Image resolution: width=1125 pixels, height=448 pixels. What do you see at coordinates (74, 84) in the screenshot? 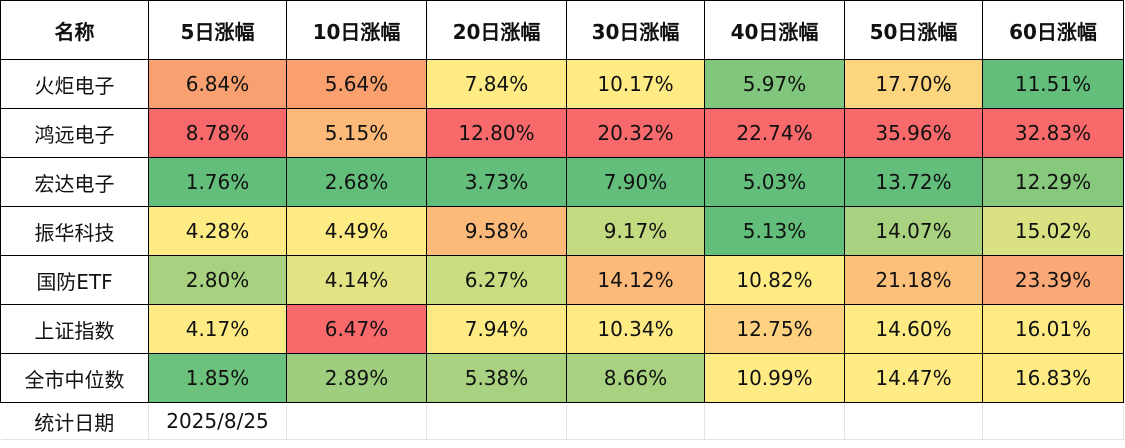
I see `row-name-cell: 火炬电子` at bounding box center [74, 84].